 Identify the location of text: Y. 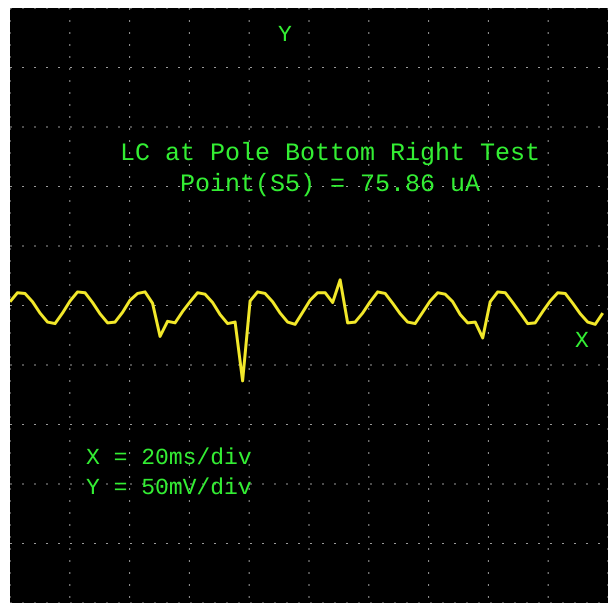
(285, 35).